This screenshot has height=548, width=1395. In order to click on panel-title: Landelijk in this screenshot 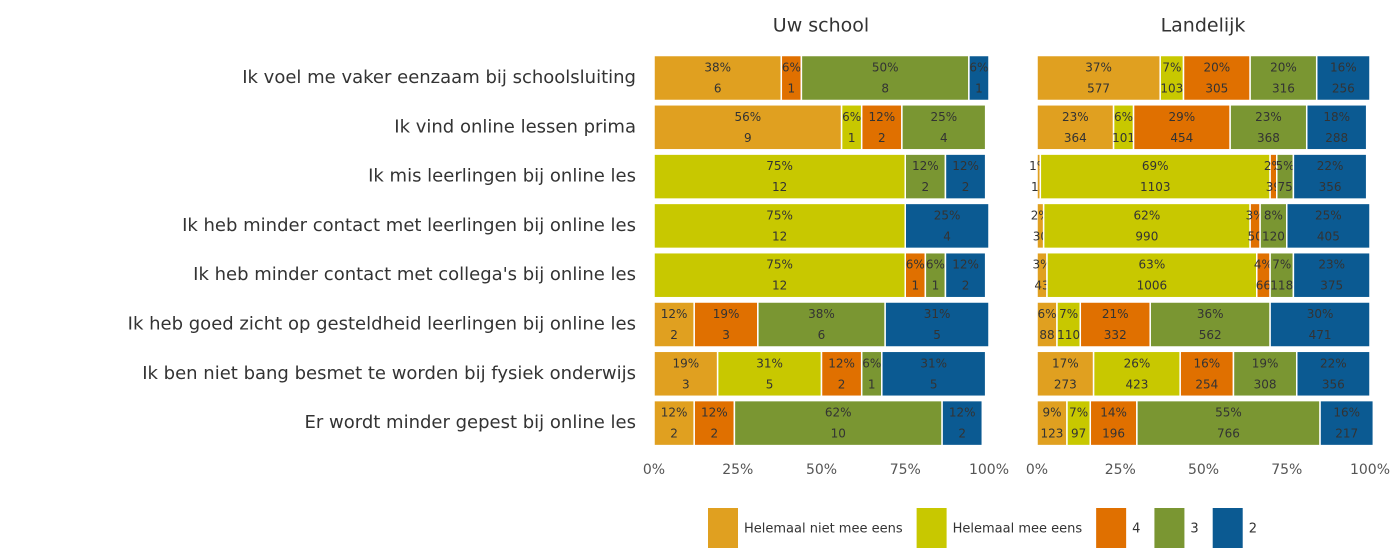, I will do `click(1203, 26)`.